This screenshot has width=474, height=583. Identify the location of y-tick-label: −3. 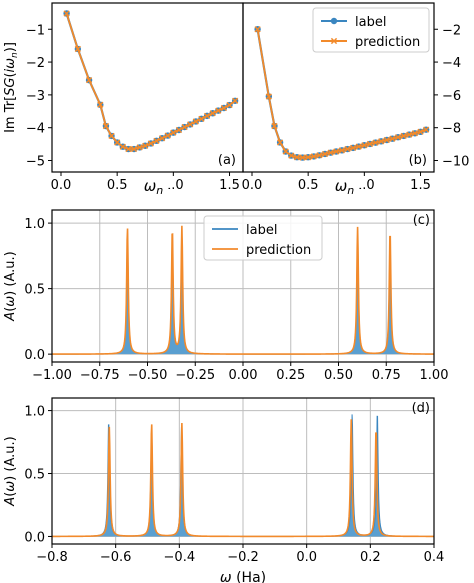
(35, 96).